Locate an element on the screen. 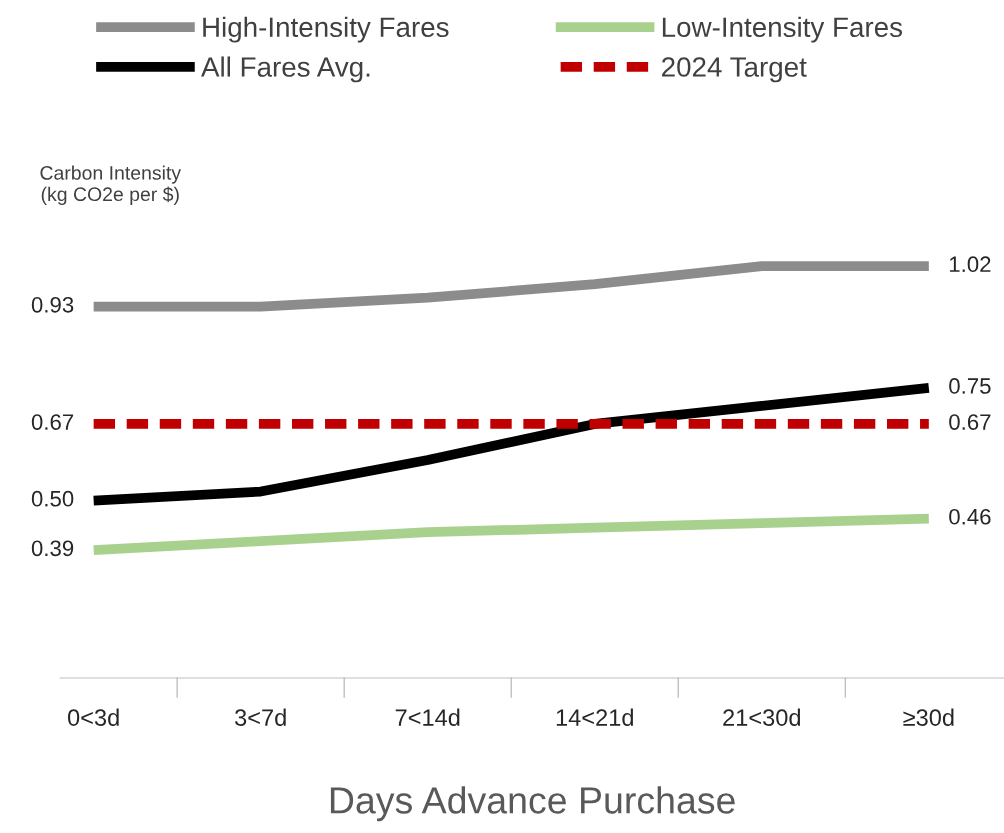 The width and height of the screenshot is (1004, 833). data-label: 0.46 is located at coordinates (970, 516).